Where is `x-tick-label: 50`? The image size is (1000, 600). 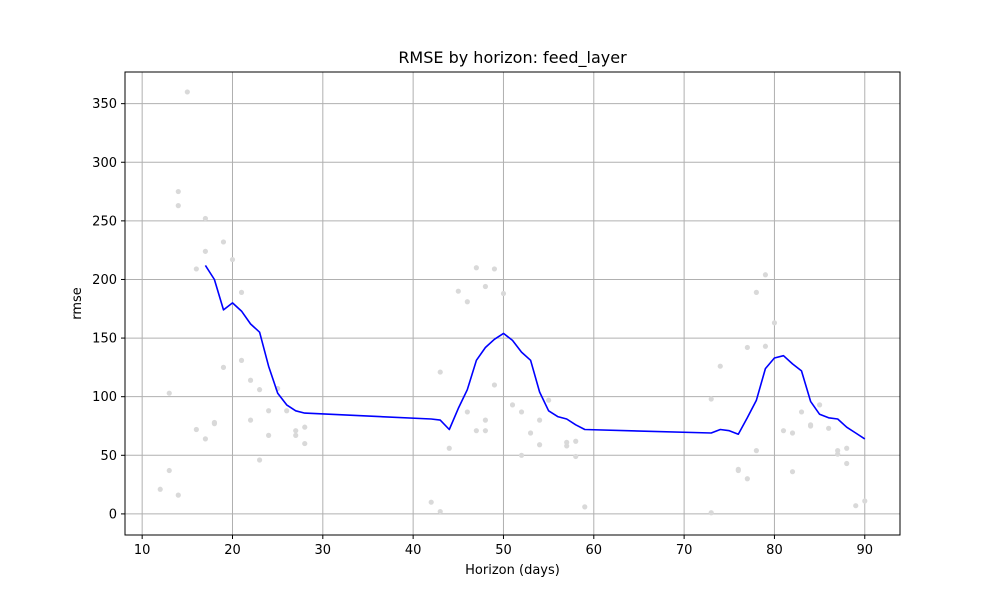
x-tick-label: 50 is located at coordinates (503, 550).